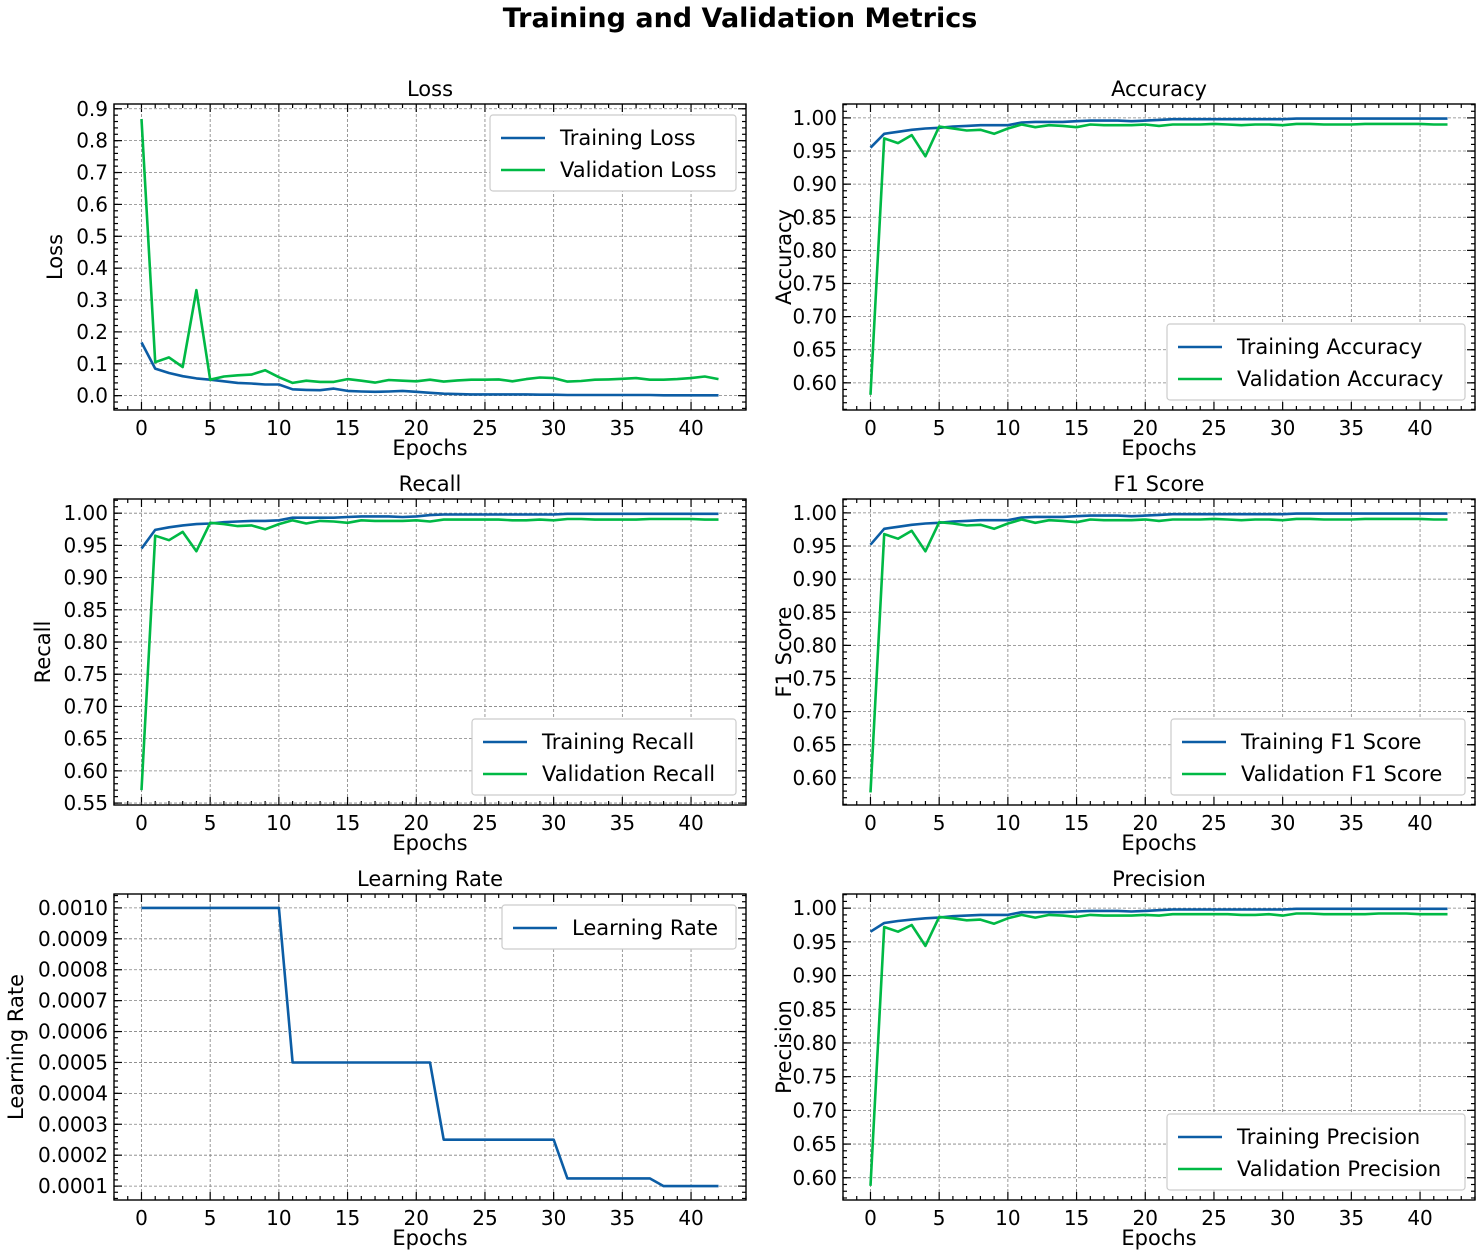  Describe the element at coordinates (92, 300) in the screenshot. I see `y-tick-label: 0.3` at that location.